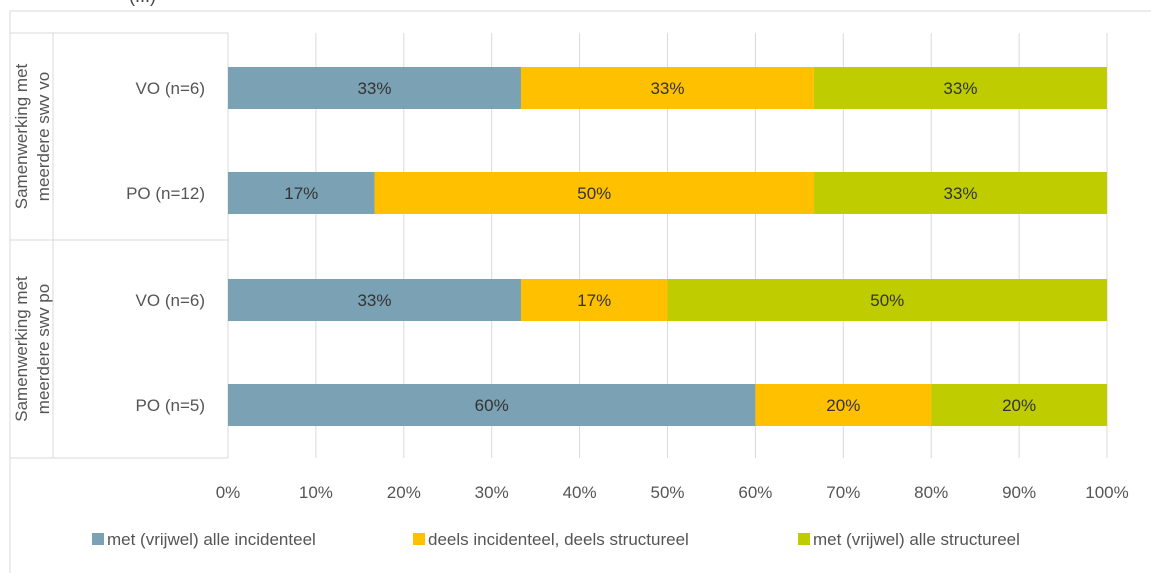 This screenshot has height=573, width=1151. I want to click on x-axis-ticks: 0% 10% 20% 30% 40% 50% 60% 70% 80% 90% 100%, so click(672, 492).